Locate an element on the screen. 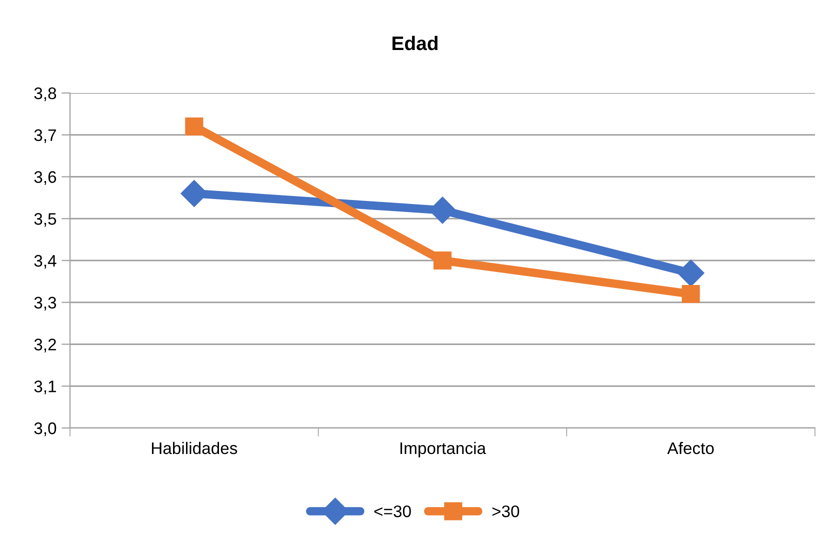 This screenshot has width=830, height=535. y-tick-label: 3,5 is located at coordinates (45, 220).